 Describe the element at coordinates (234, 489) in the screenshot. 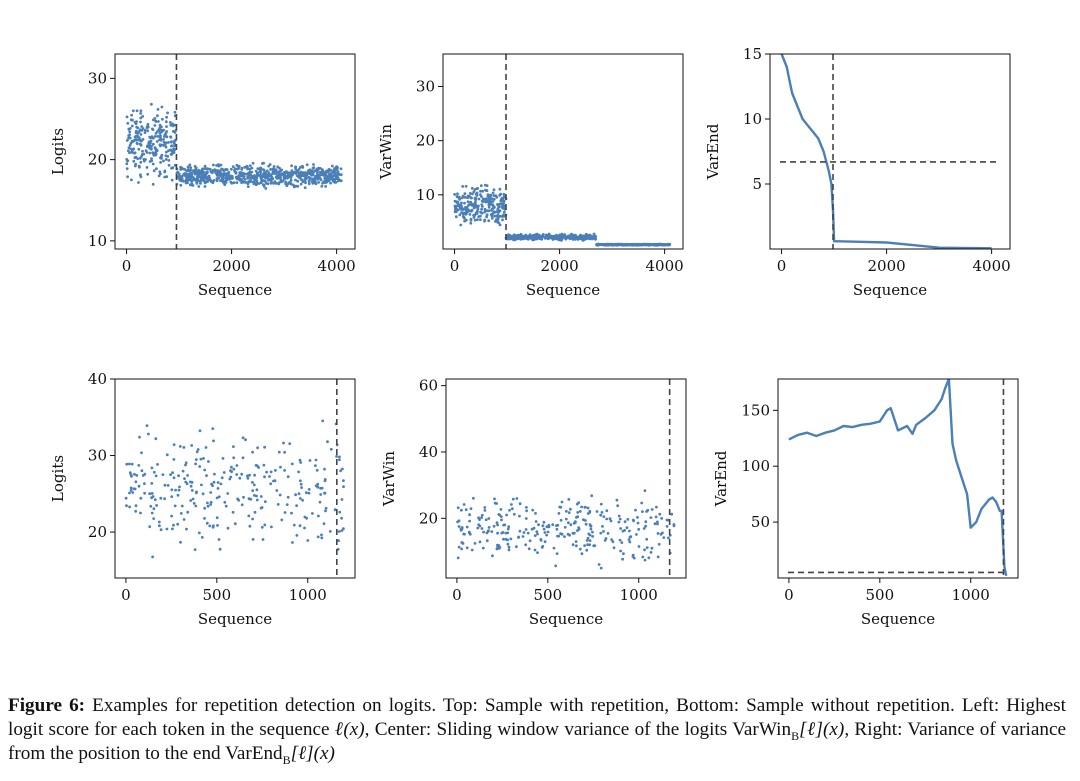

I see `bottom-logits-plot-area` at that location.